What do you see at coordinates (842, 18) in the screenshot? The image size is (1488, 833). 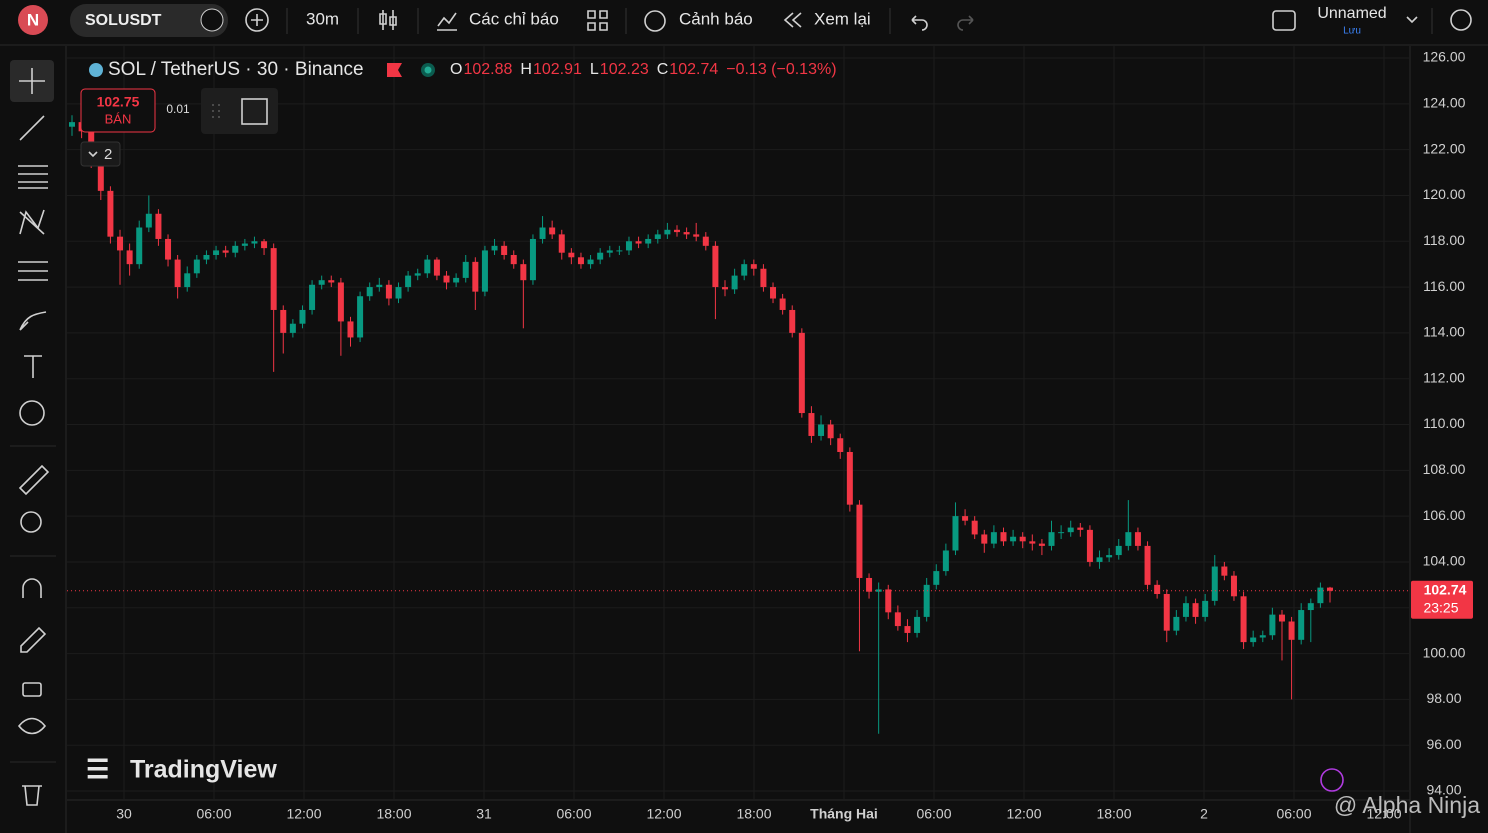 I see `replay: Xem lại` at bounding box center [842, 18].